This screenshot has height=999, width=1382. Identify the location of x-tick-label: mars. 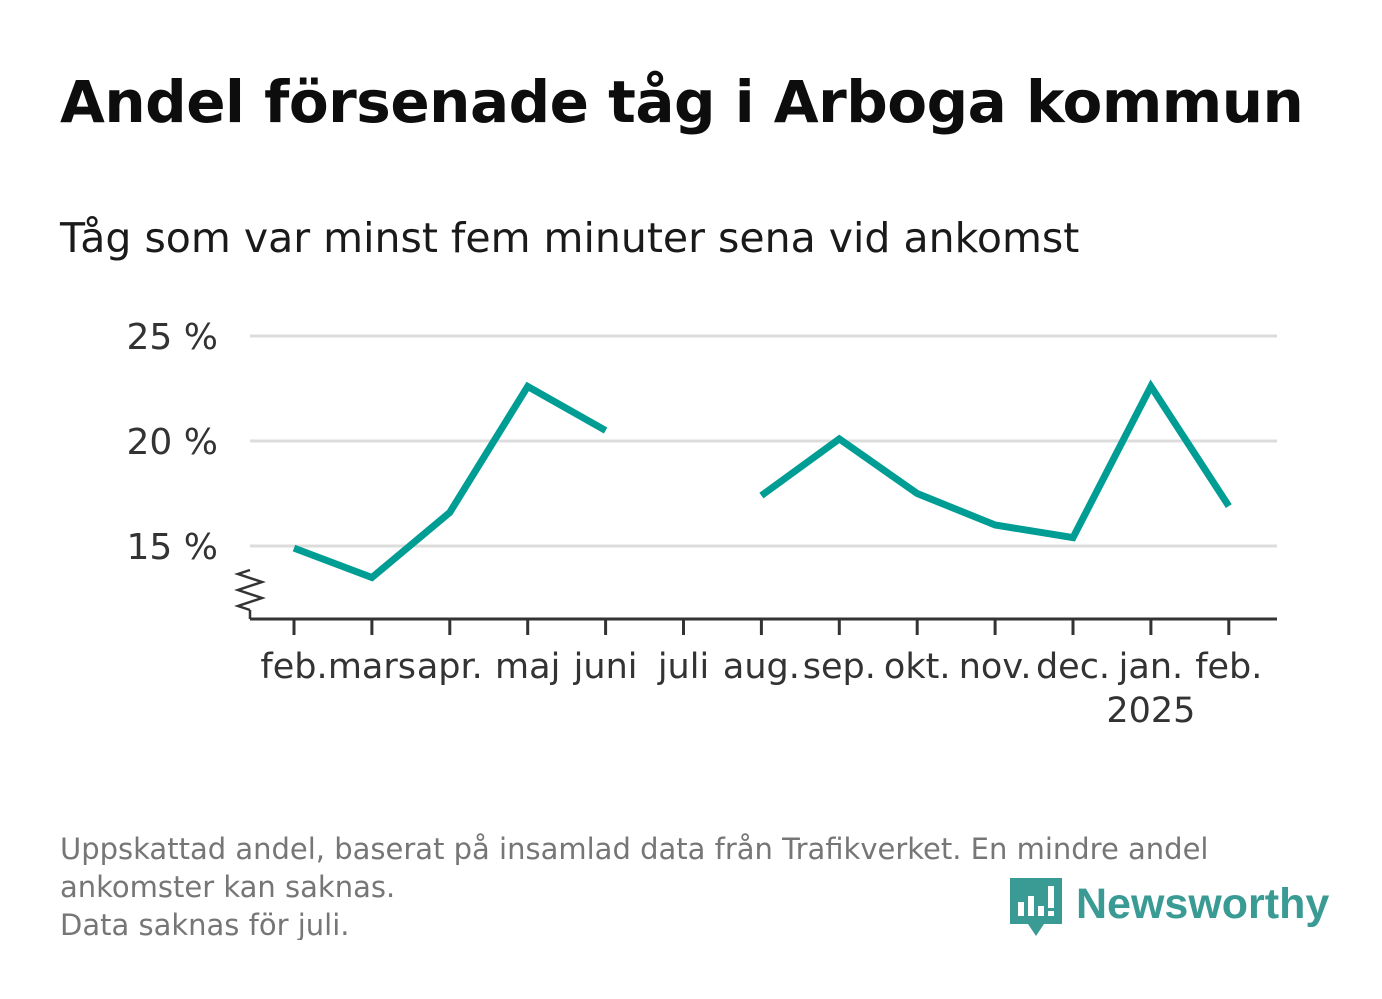
(372, 667).